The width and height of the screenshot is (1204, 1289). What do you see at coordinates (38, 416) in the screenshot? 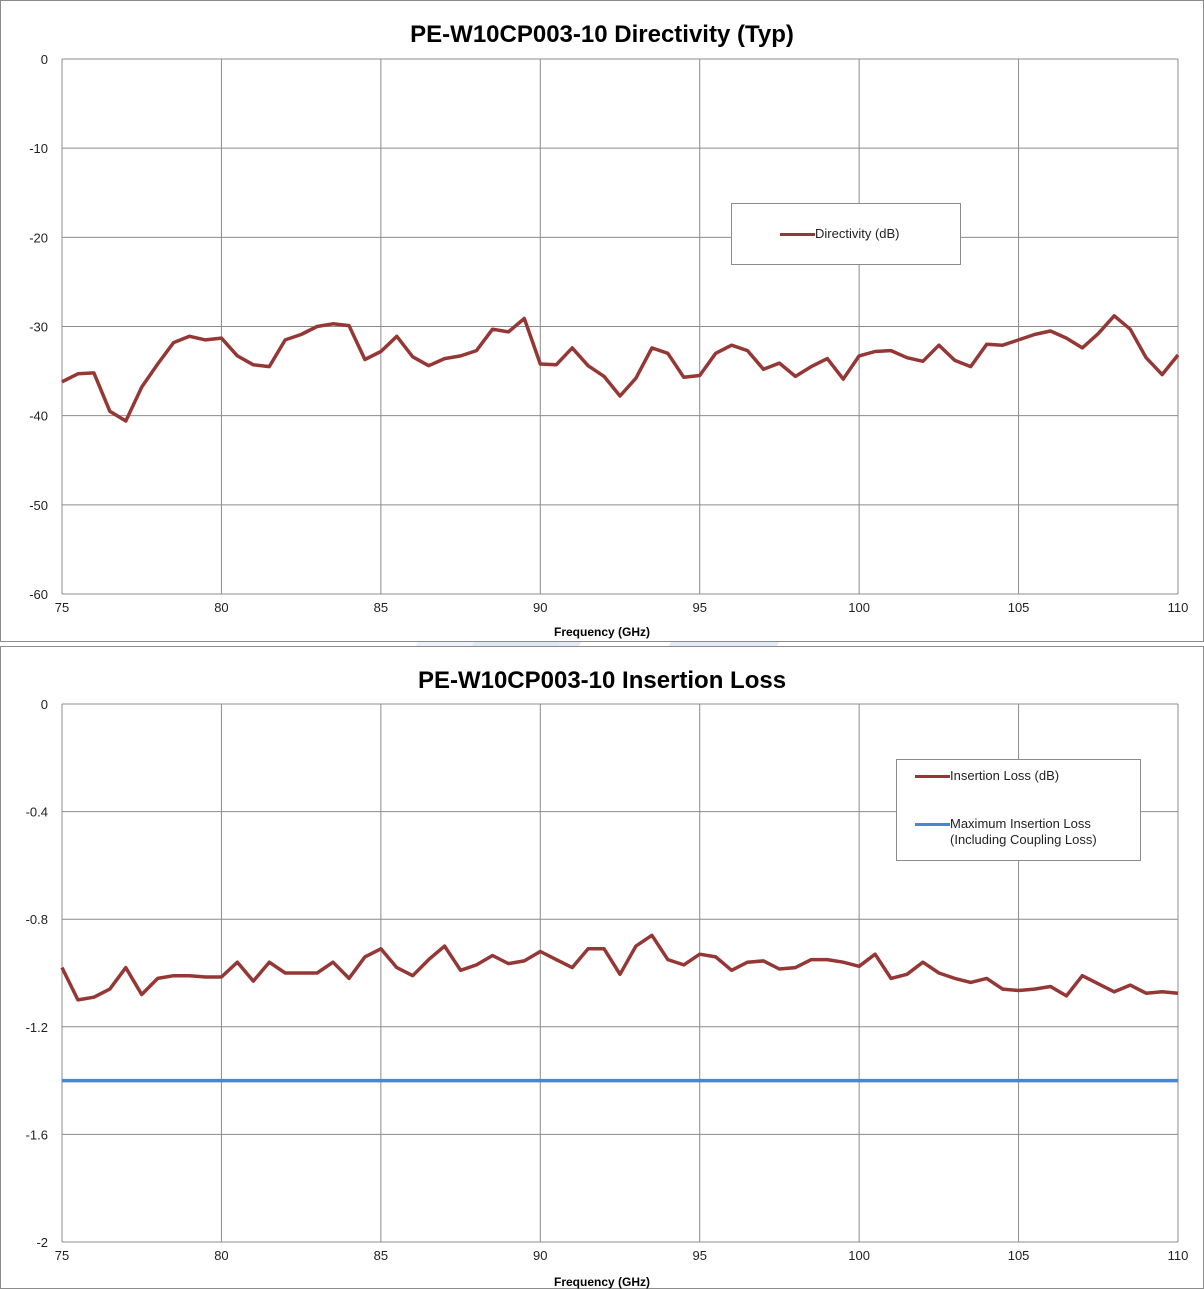
I see `y-tick-label: -40` at bounding box center [38, 416].